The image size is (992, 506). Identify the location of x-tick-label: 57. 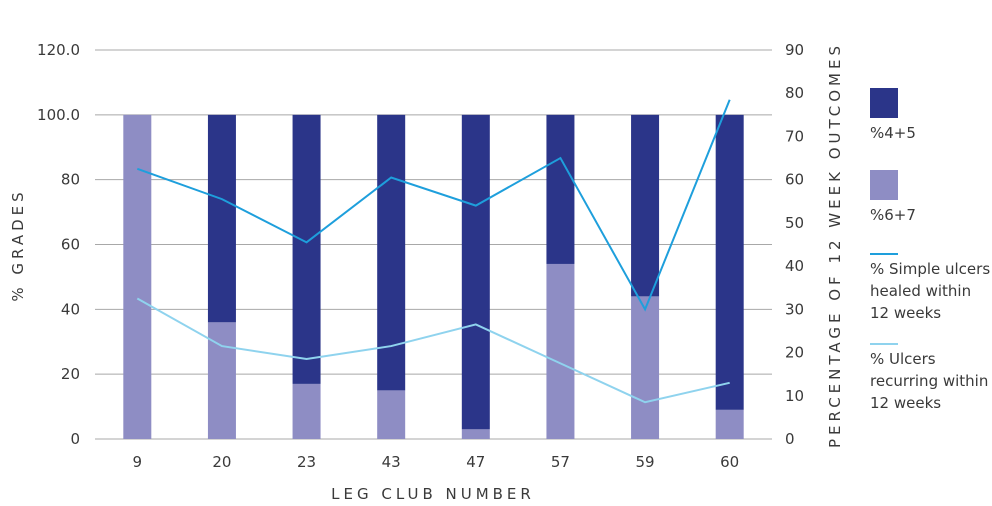
(560, 462).